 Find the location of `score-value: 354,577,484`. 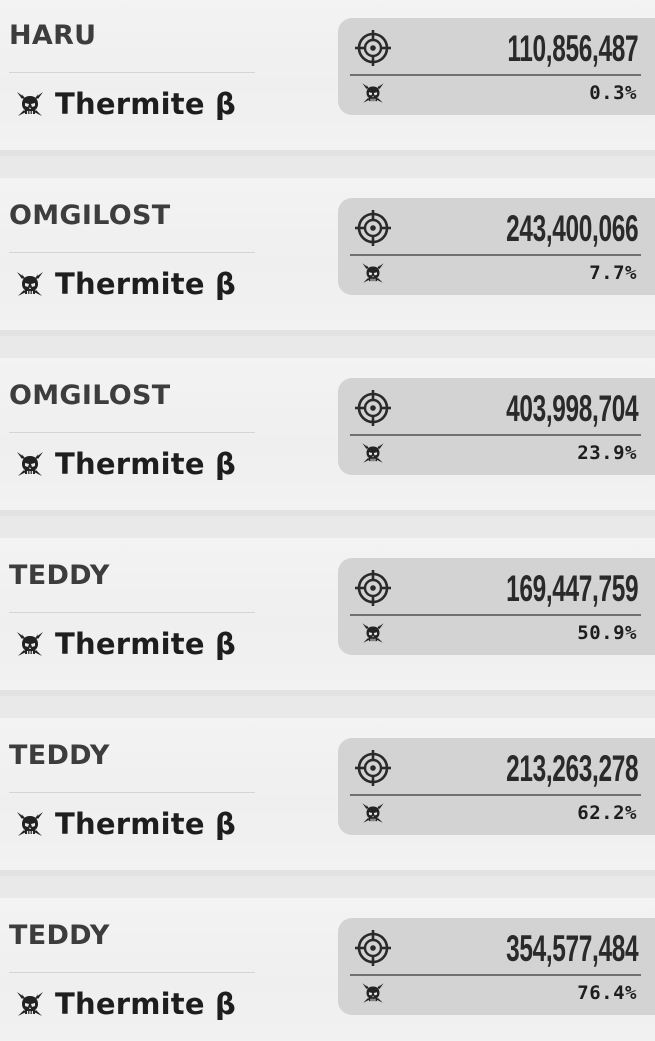

score-value: 354,577,484 is located at coordinates (572, 948).